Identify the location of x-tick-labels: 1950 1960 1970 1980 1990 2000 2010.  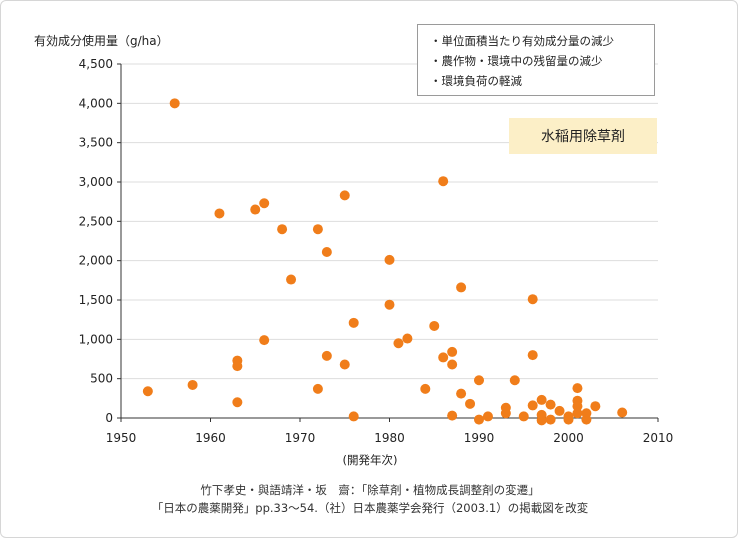
(390, 438).